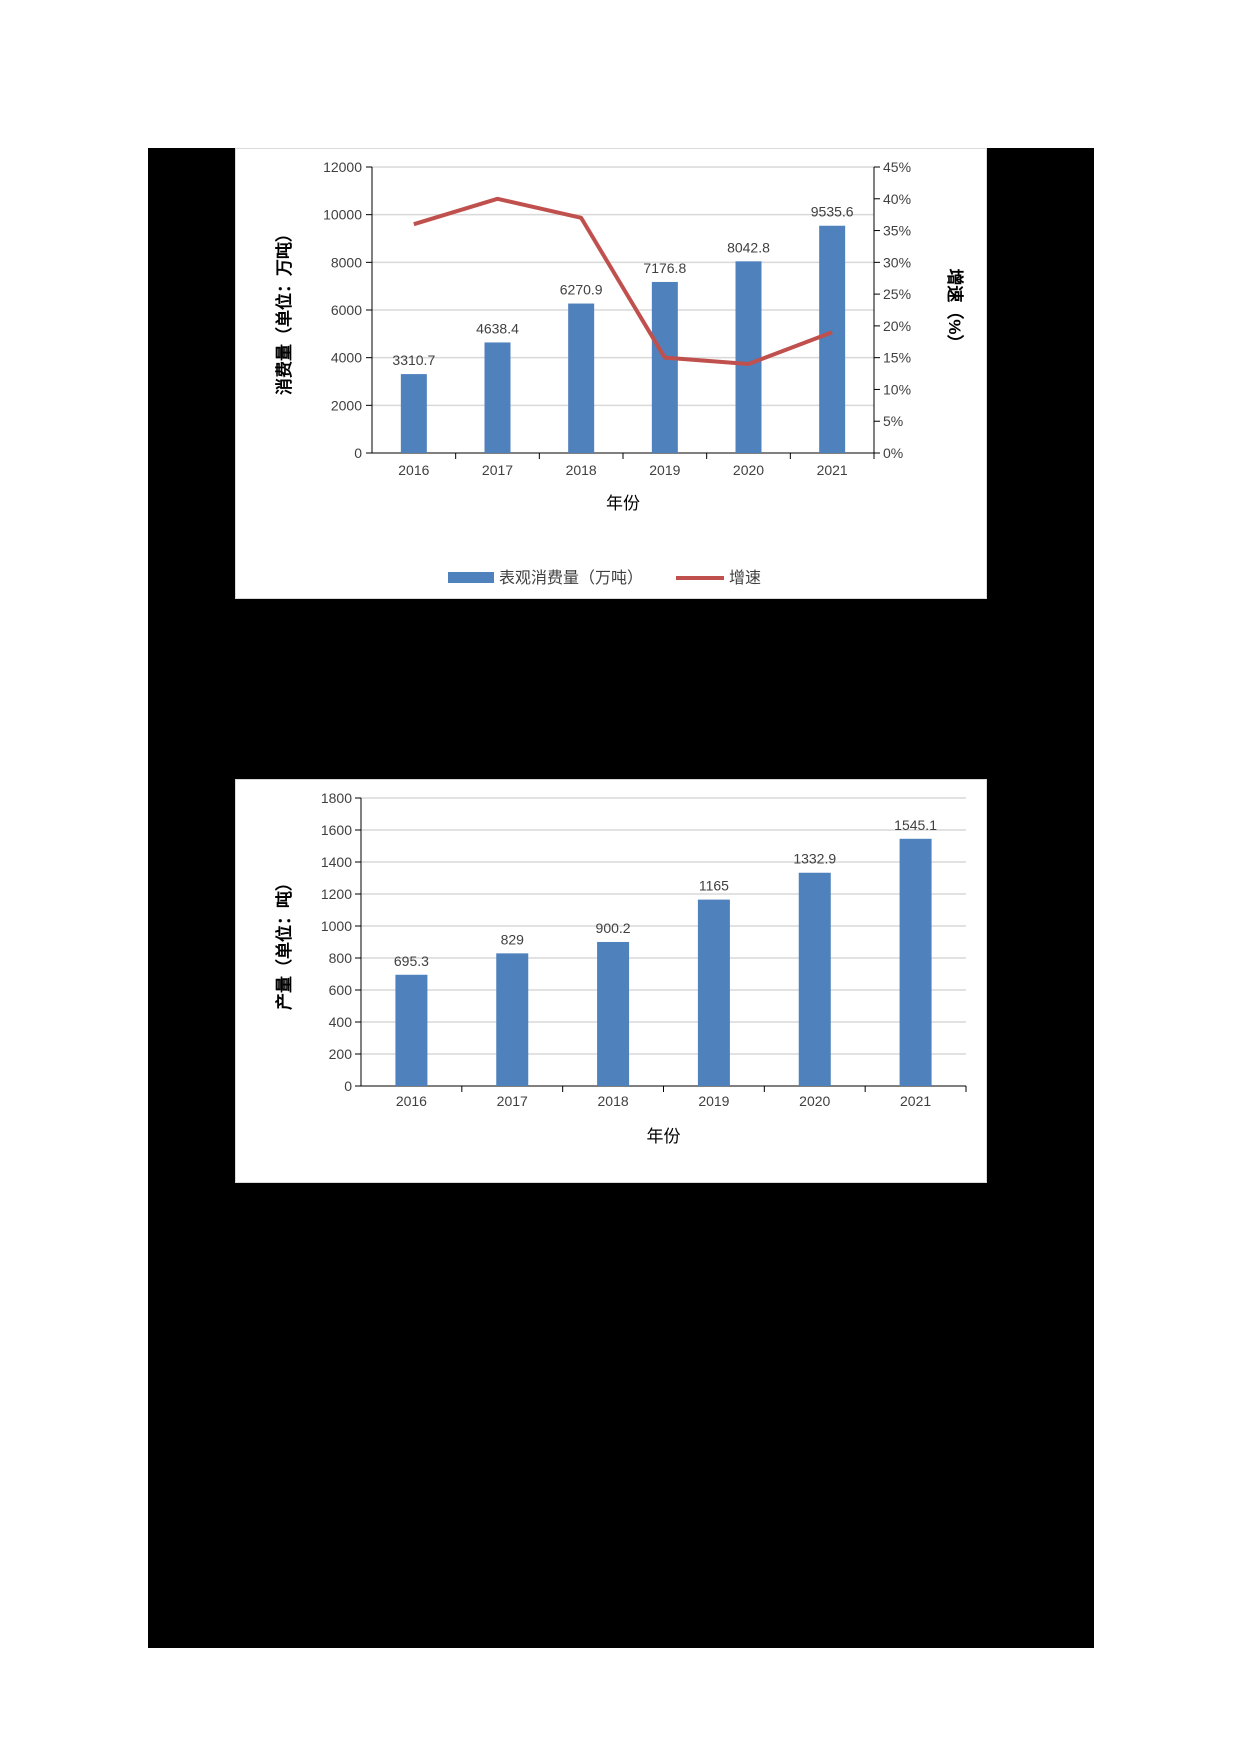 Image resolution: width=1240 pixels, height=1754 pixels. I want to click on y-tick-label: 2000, so click(346, 405).